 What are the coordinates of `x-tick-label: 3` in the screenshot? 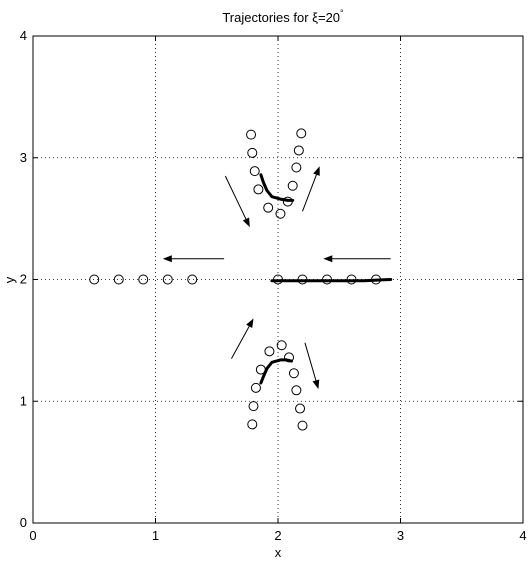 It's located at (400, 535).